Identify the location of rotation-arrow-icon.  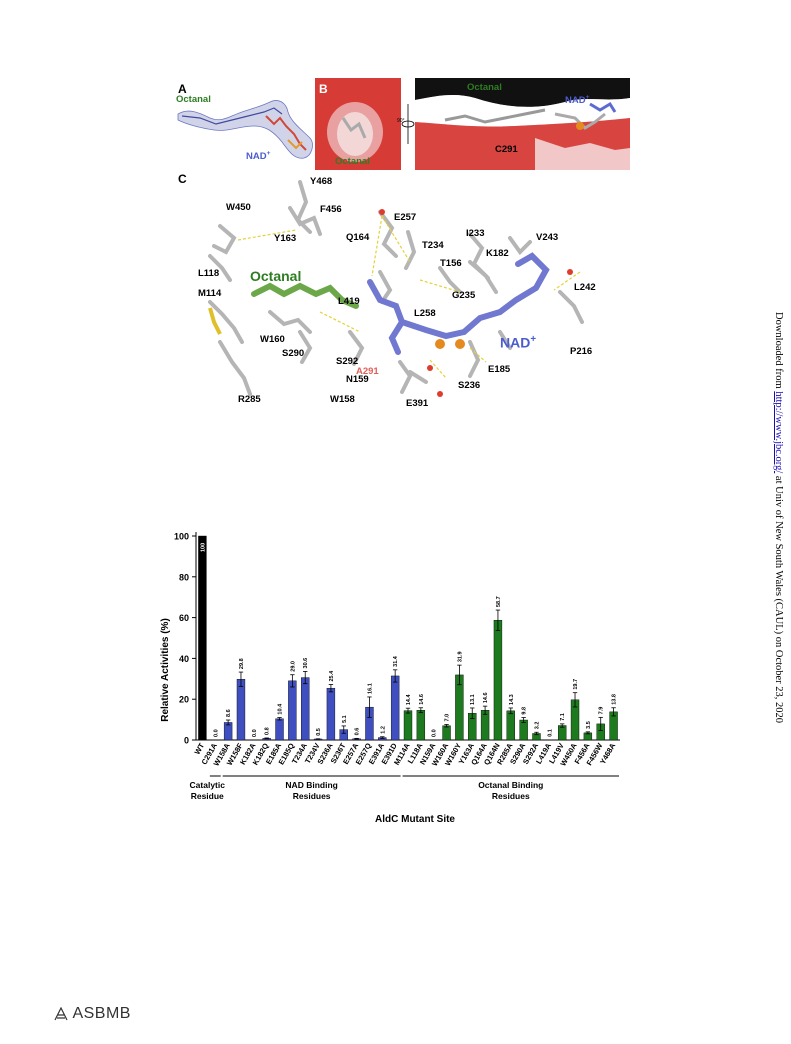
(408, 124).